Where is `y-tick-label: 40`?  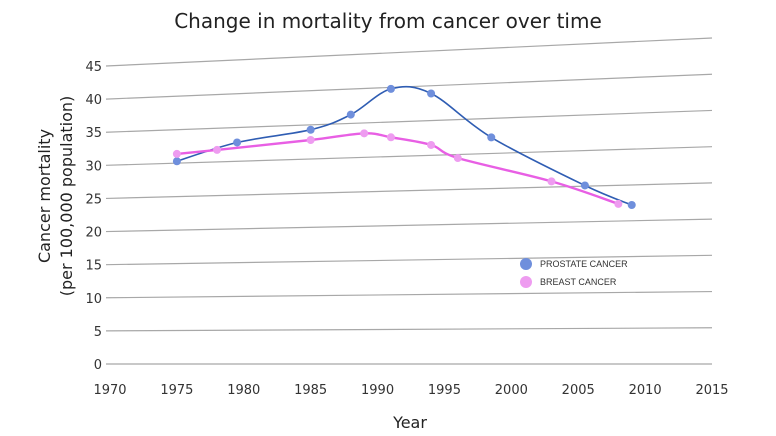 y-tick-label: 40 is located at coordinates (93, 100).